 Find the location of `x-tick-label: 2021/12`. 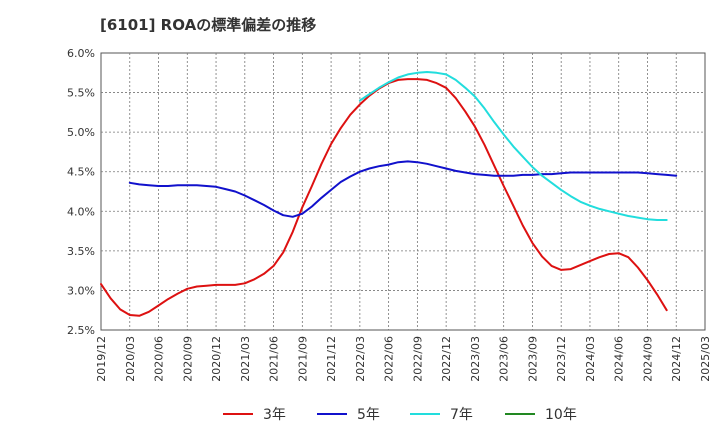

x-tick-label: 2021/12 is located at coordinates (331, 359).